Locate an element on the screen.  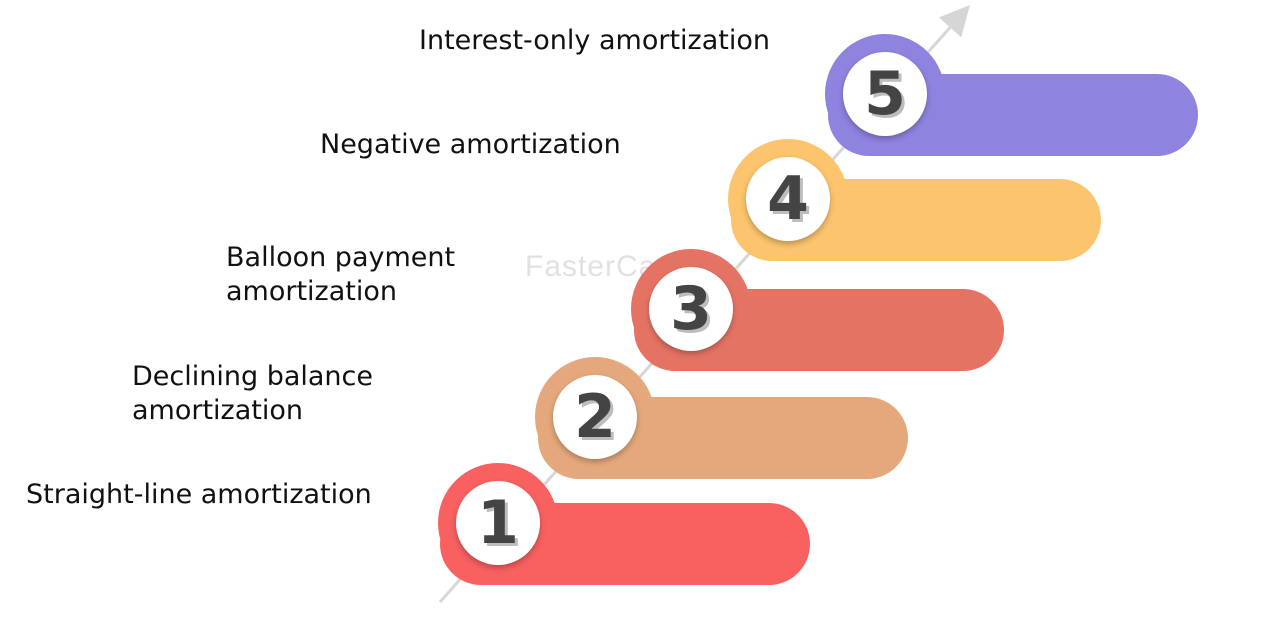
step-4-label: Negative amortization is located at coordinates (470, 145).